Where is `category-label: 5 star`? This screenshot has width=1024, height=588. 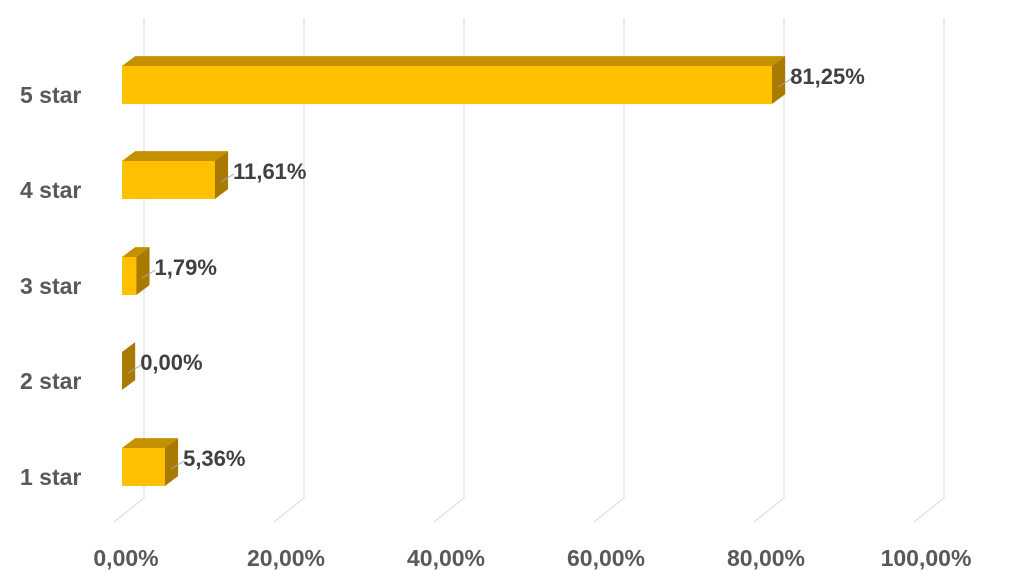
category-label: 5 star is located at coordinates (50, 95).